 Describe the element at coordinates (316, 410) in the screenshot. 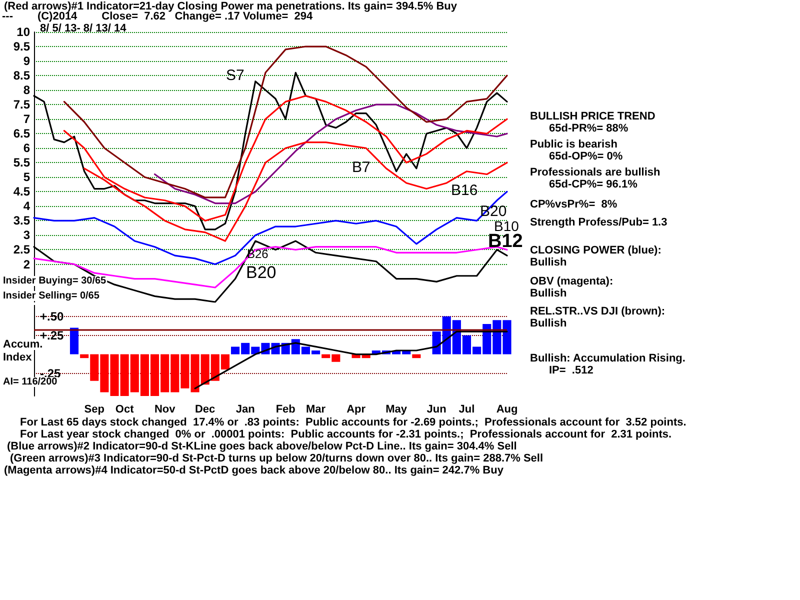

I see `x-tick-label: Mar` at that location.